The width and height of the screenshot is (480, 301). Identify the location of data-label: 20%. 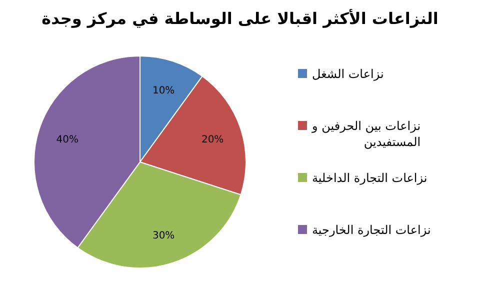
(212, 140).